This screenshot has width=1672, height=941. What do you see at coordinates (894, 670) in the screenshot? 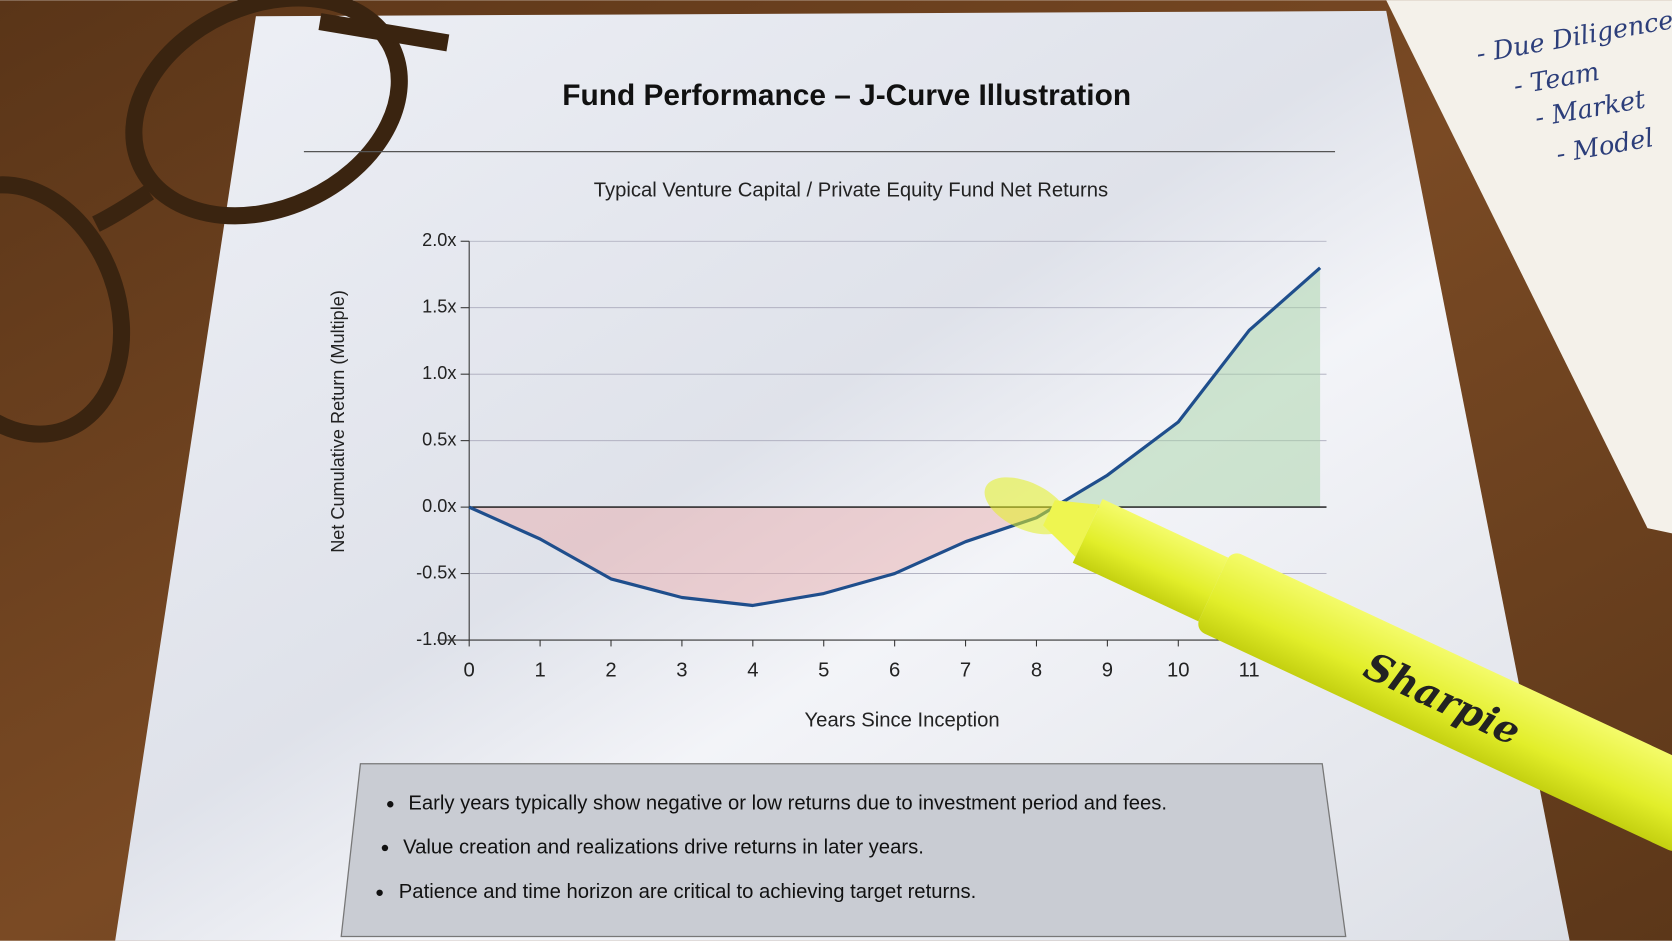
I see `x-tick-label: 6` at bounding box center [894, 670].